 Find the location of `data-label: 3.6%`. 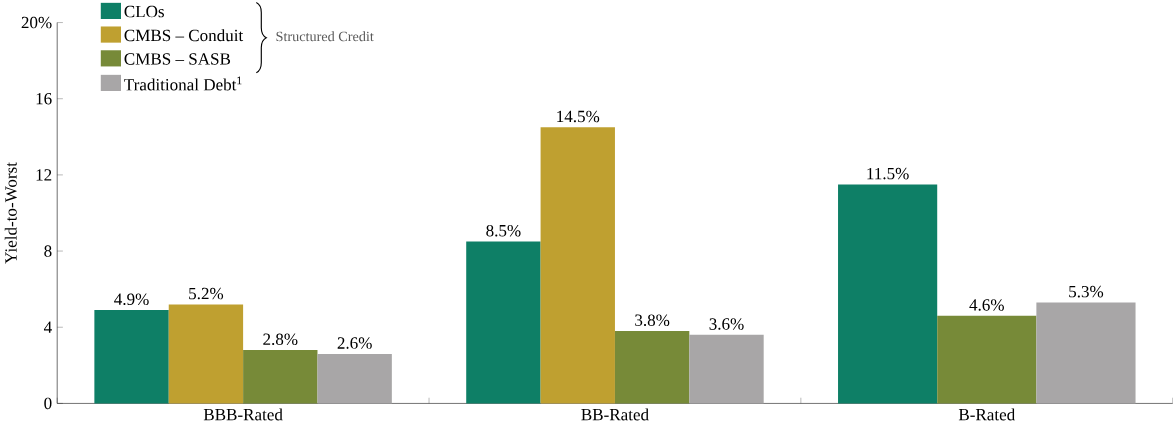

data-label: 3.6% is located at coordinates (726, 324).